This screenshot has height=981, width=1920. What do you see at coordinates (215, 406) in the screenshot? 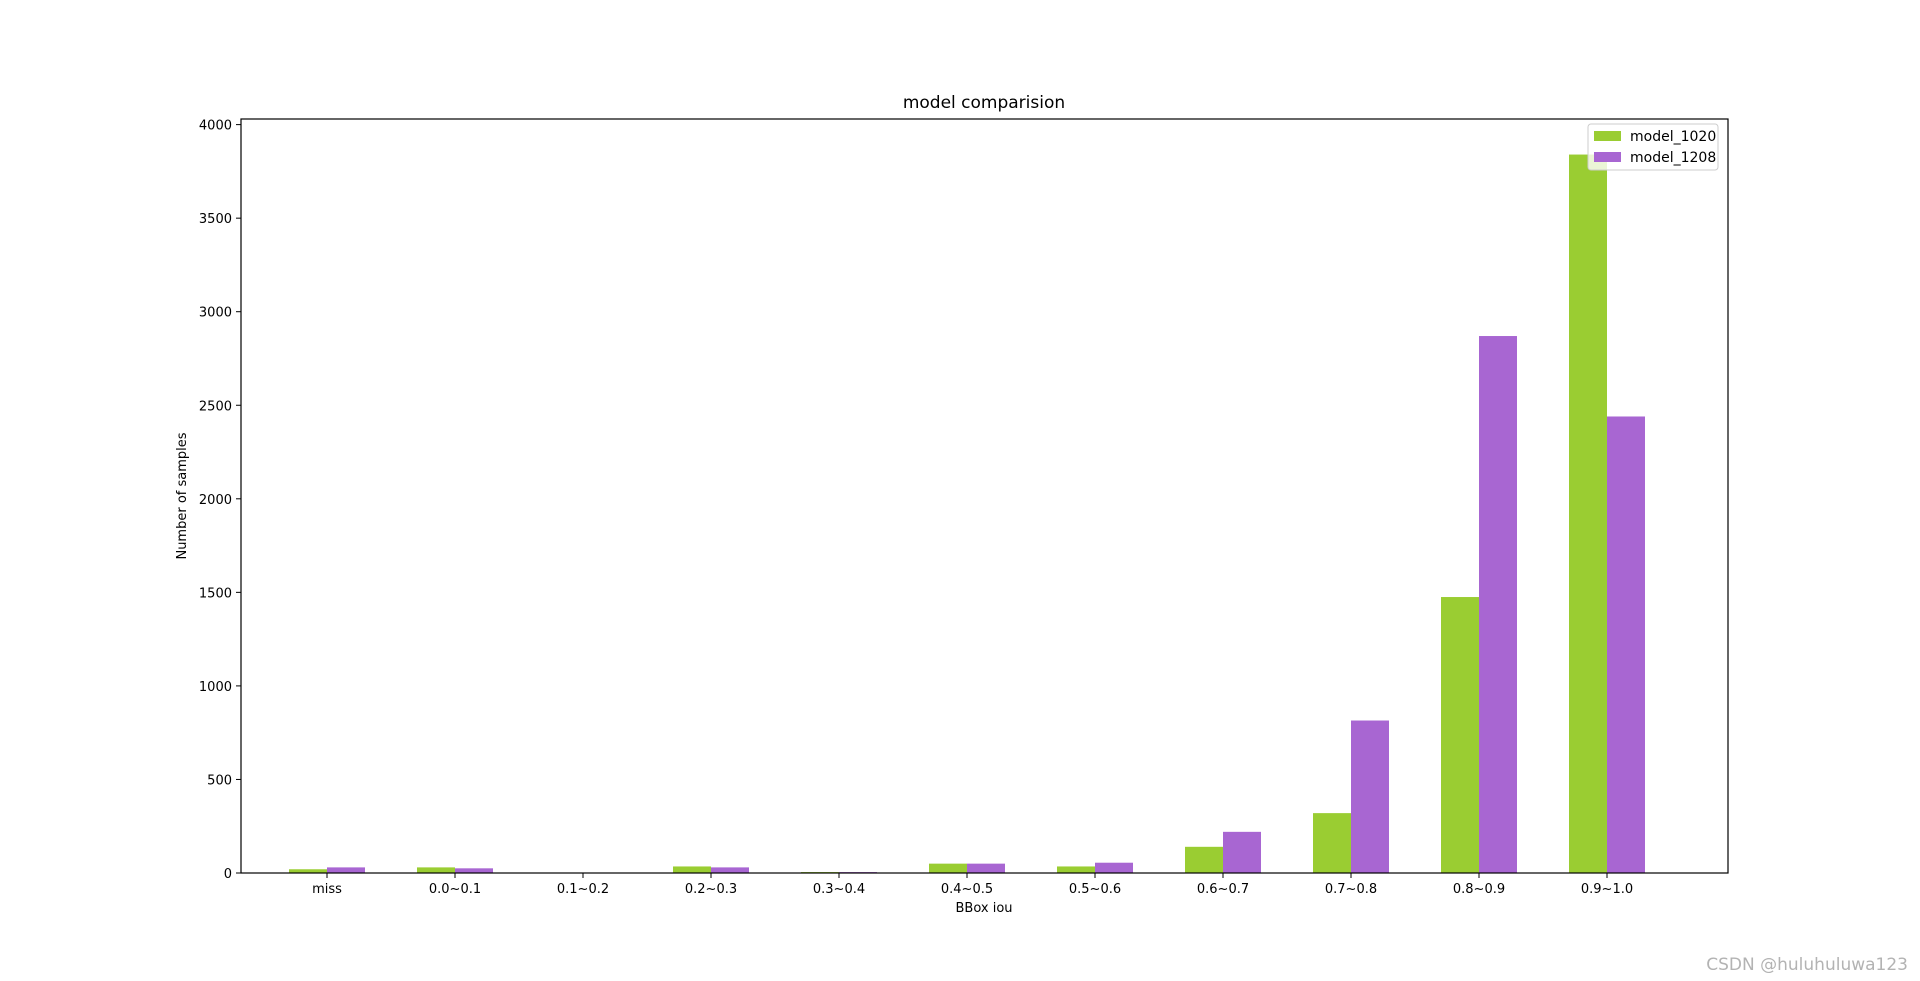
I see `y-tick-label: 2500` at bounding box center [215, 406].